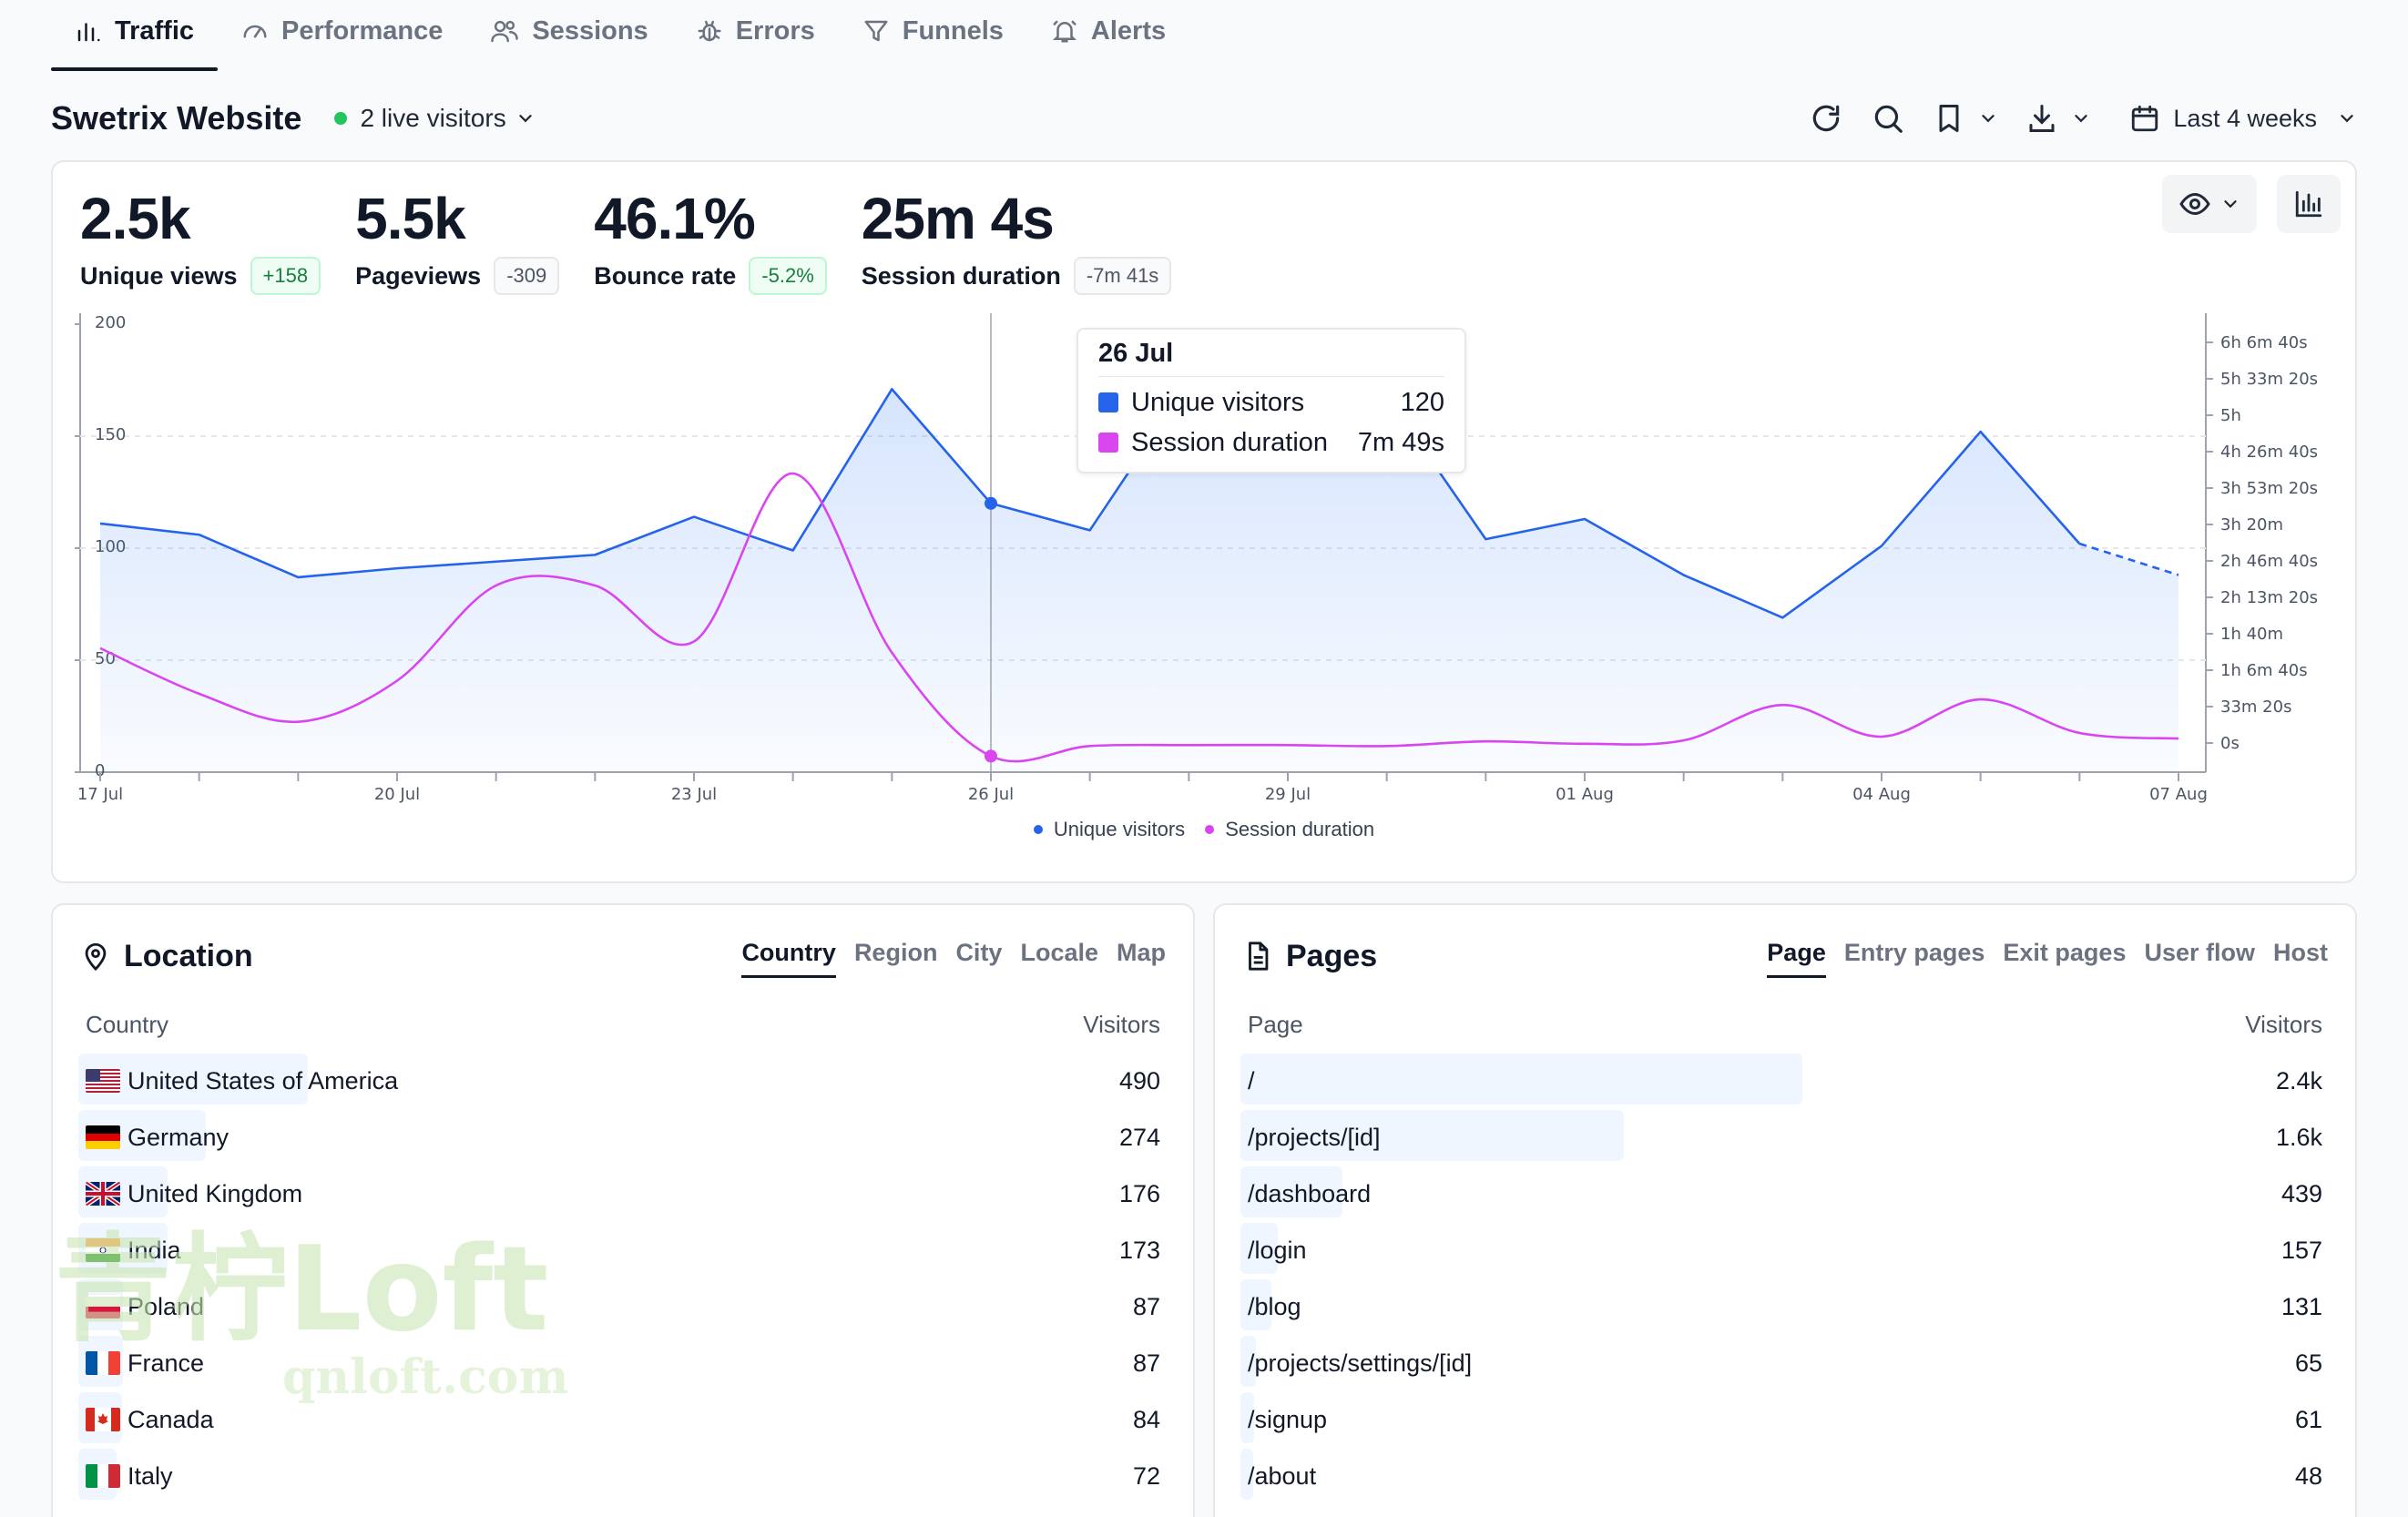  What do you see at coordinates (619, 1081) in the screenshot?
I see `table-row: United States of America 490` at bounding box center [619, 1081].